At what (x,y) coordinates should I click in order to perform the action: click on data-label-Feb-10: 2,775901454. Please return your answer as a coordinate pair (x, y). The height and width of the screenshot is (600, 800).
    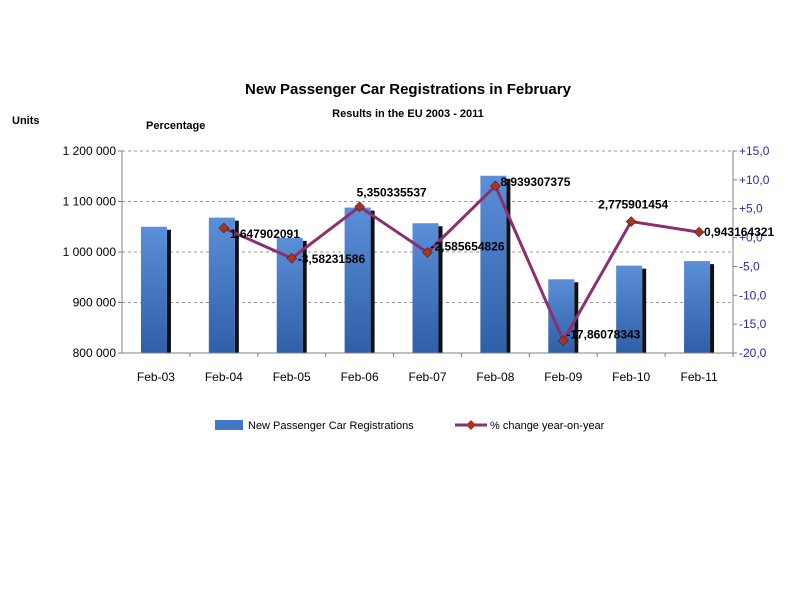
    Looking at the image, I should click on (633, 205).